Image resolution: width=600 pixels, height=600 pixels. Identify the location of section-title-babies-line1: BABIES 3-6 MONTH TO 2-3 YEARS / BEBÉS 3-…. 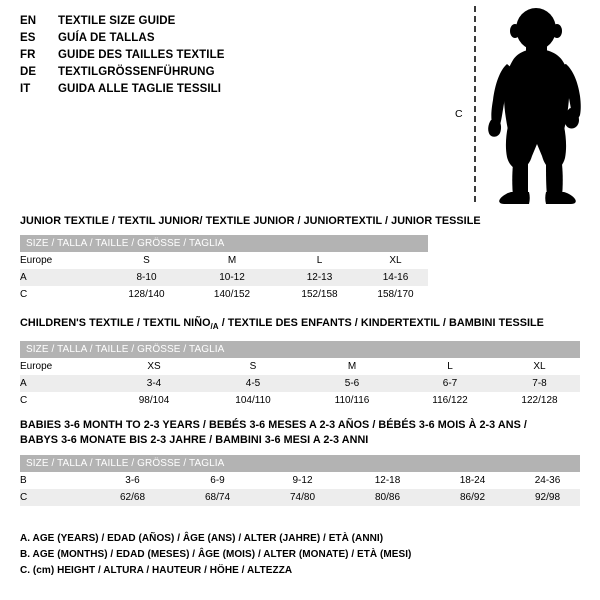
(273, 425).